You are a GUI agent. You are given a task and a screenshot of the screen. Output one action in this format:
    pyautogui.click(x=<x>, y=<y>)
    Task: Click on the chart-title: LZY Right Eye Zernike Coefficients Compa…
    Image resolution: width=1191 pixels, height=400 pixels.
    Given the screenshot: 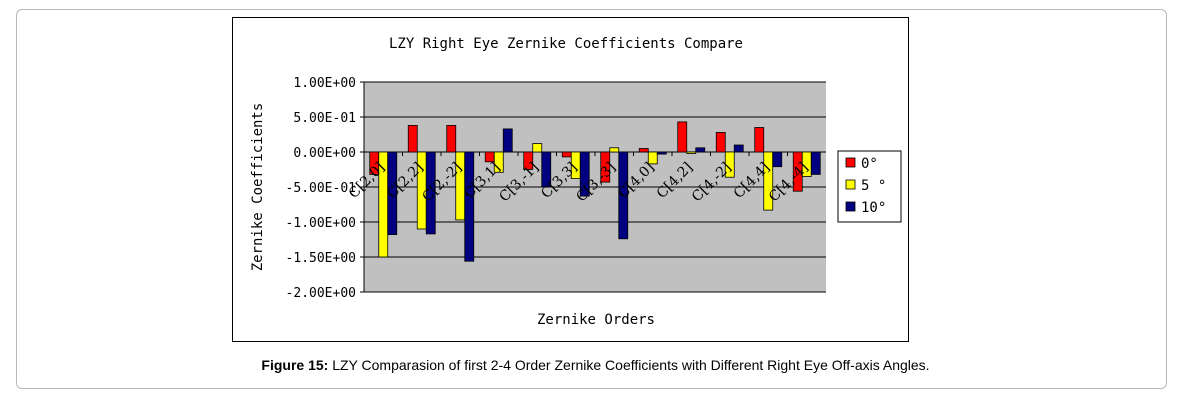 What is the action you would take?
    pyautogui.click(x=566, y=44)
    